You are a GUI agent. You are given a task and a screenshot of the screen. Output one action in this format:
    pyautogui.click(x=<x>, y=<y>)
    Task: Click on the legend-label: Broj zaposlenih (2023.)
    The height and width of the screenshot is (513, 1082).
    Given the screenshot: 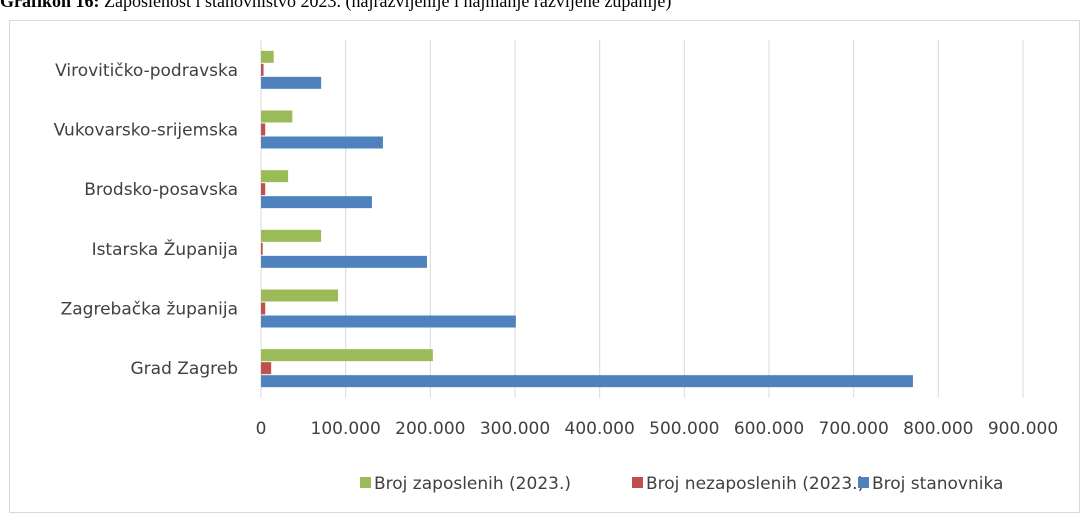 What is the action you would take?
    pyautogui.click(x=472, y=484)
    